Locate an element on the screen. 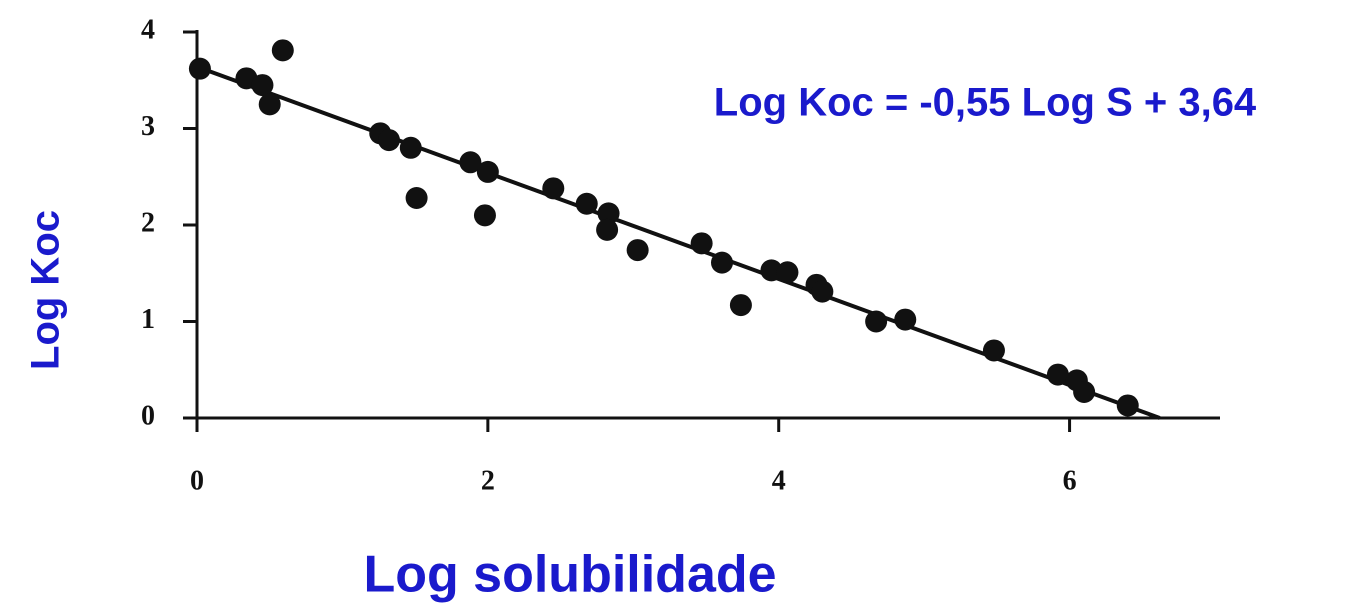 This screenshot has height=609, width=1355. y-tick-label: 0 is located at coordinates (148, 415).